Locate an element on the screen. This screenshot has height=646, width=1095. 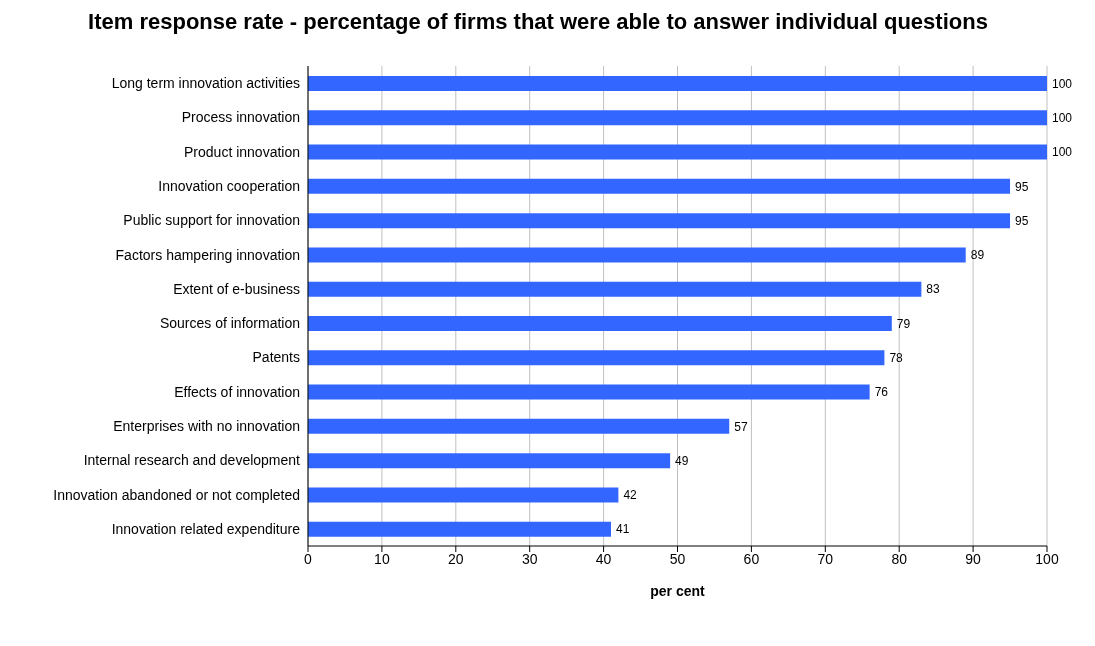
y-tick-label: Patents is located at coordinates (276, 357).